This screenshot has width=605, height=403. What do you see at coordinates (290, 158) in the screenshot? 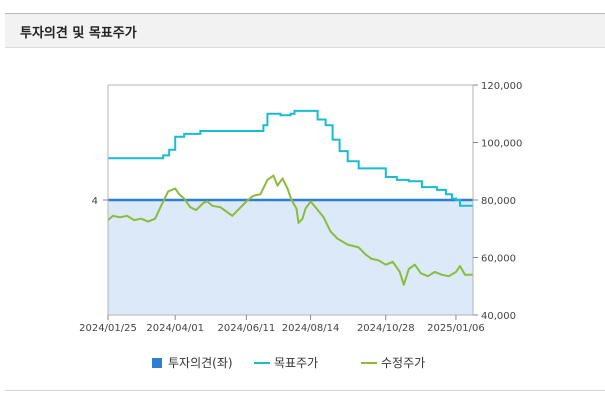
I see `target-price-line` at bounding box center [290, 158].